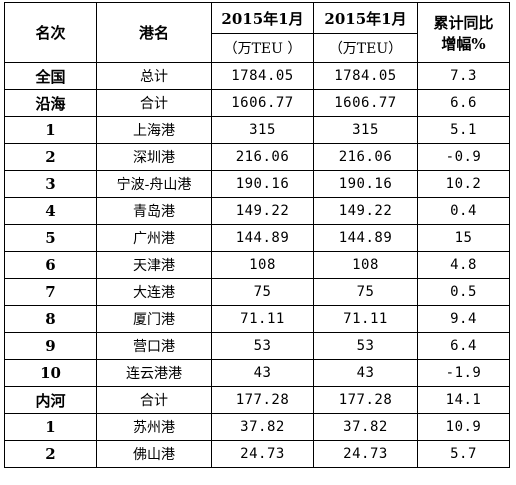 The image size is (516, 485). Describe the element at coordinates (463, 32) in the screenshot. I see `header-growth: 累计同比 增幅%` at that location.